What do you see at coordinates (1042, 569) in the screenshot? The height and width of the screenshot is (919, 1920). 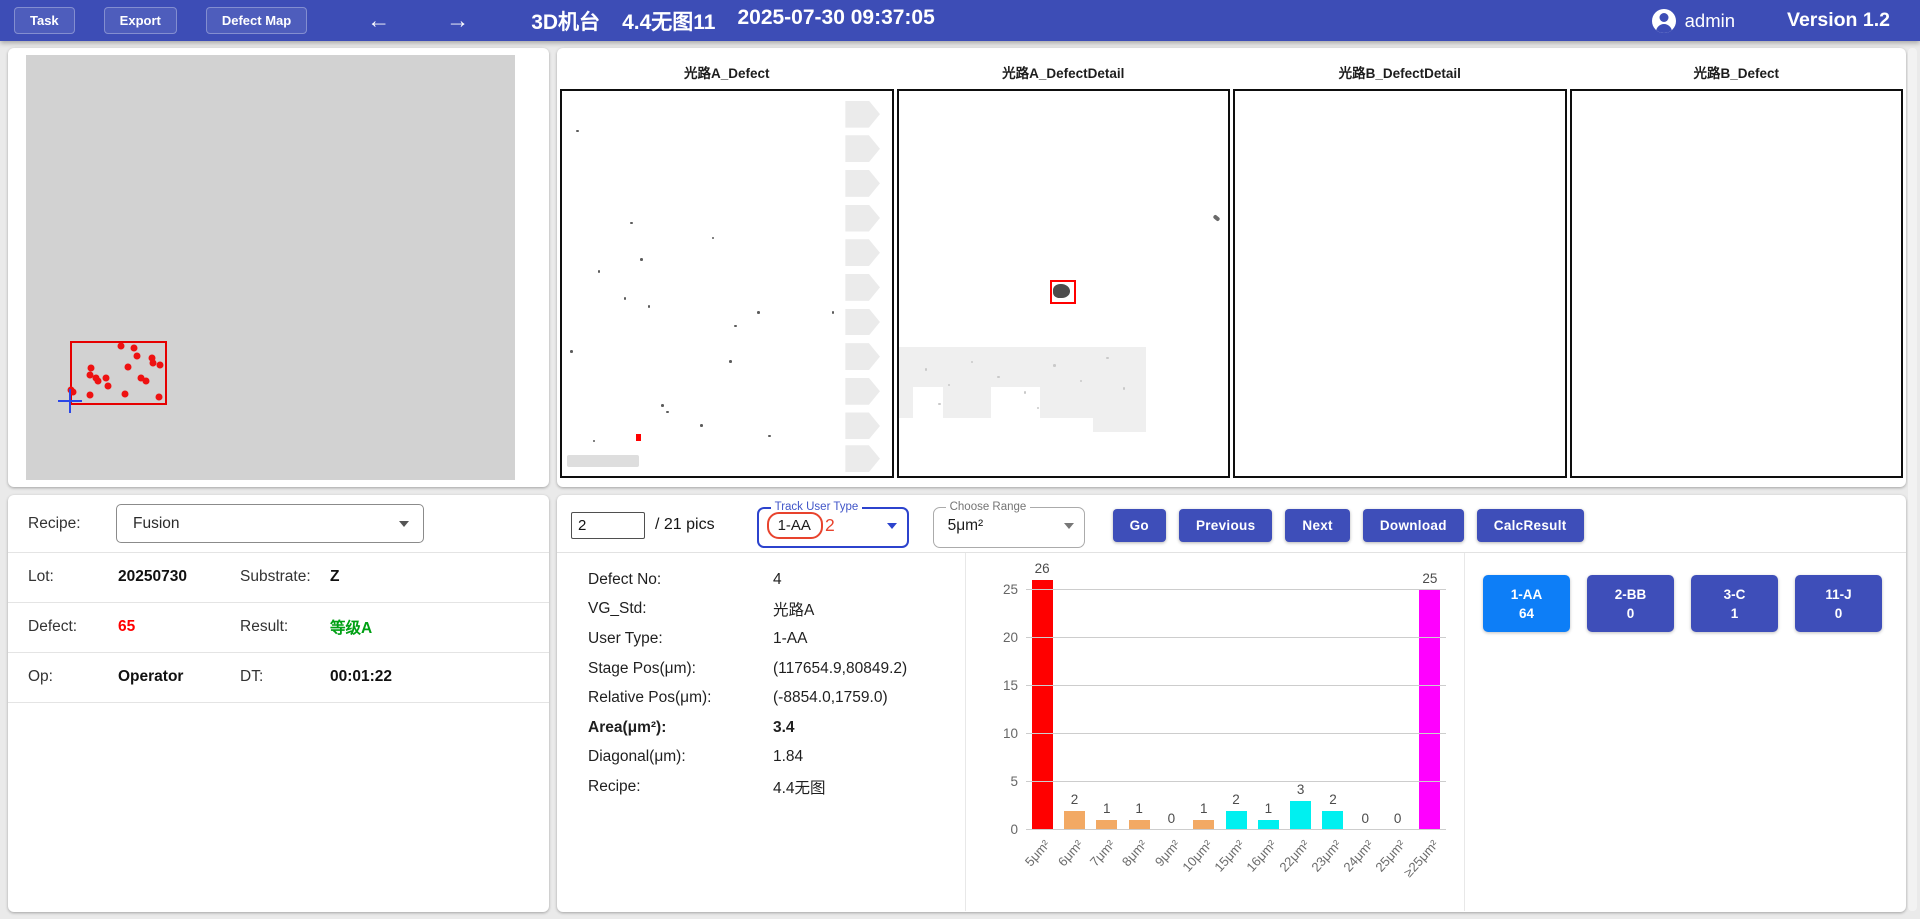 I see `bar-value-label: 26` at bounding box center [1042, 569].